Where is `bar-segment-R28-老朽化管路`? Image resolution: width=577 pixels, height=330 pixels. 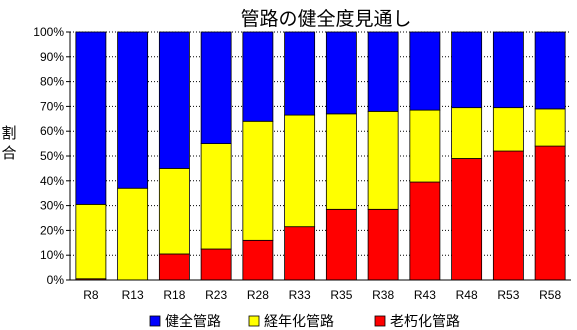
bar-segment-R28-老朽化管路 is located at coordinates (258, 260).